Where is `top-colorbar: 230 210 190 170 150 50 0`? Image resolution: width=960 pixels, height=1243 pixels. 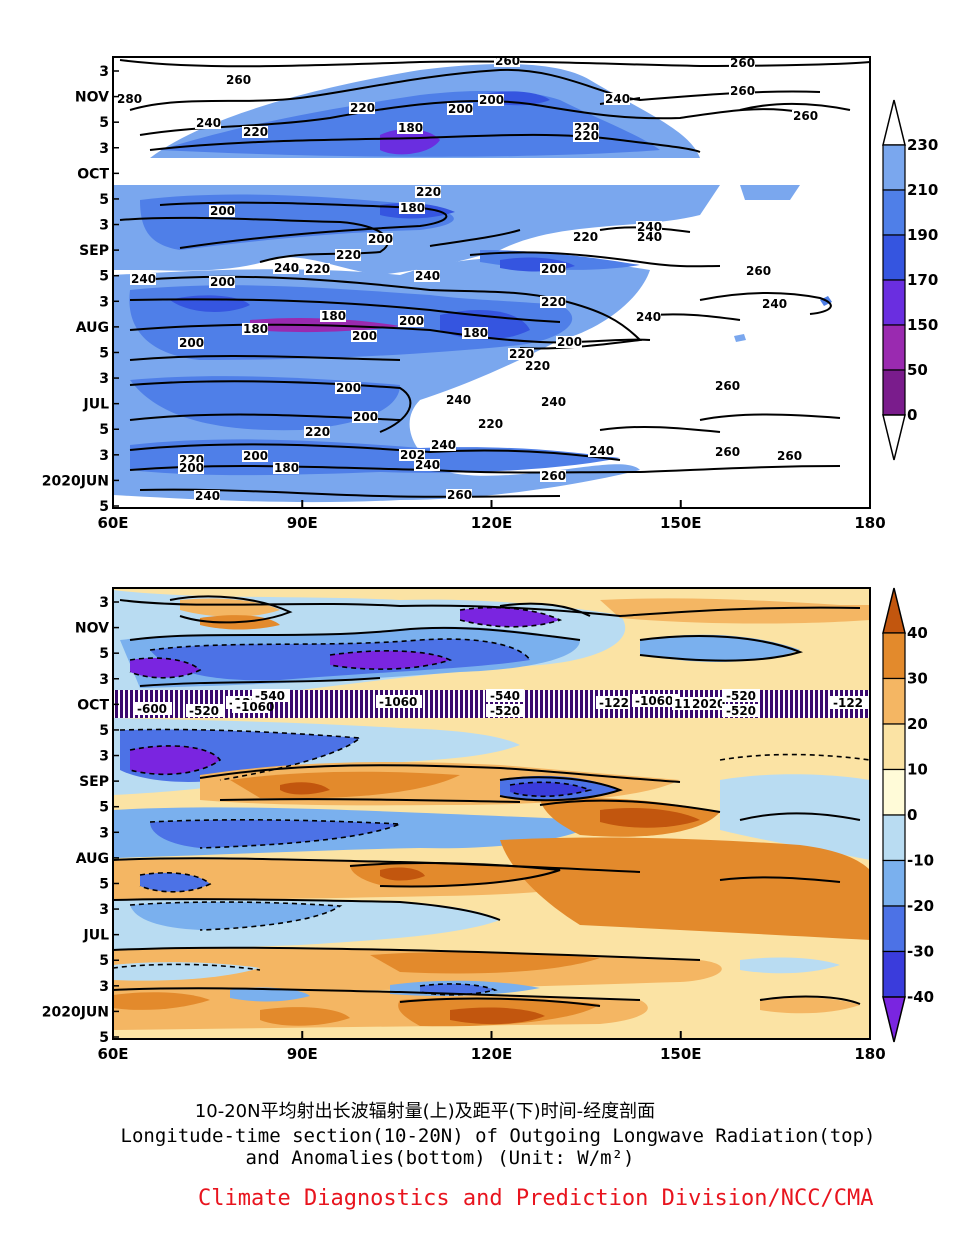
top-colorbar: 230 210 190 170 150 50 0 is located at coordinates (910, 280).